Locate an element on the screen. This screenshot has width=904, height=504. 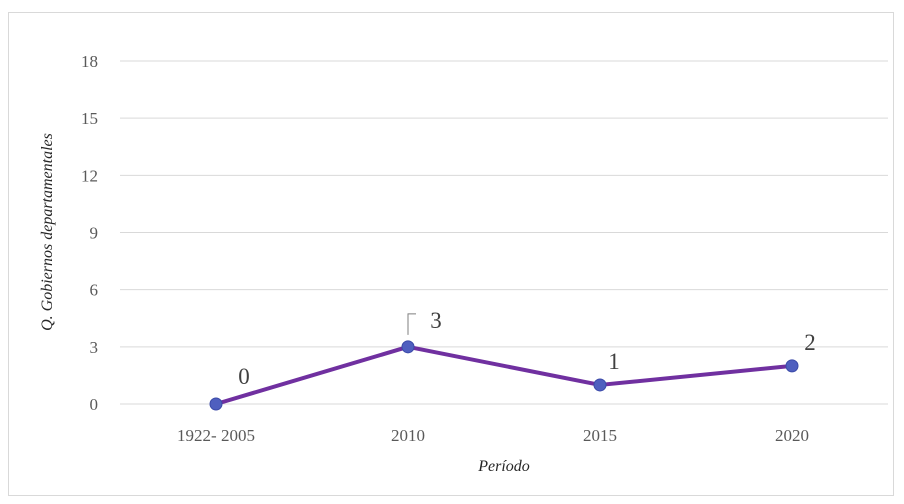
series-polyline is located at coordinates (504, 375).